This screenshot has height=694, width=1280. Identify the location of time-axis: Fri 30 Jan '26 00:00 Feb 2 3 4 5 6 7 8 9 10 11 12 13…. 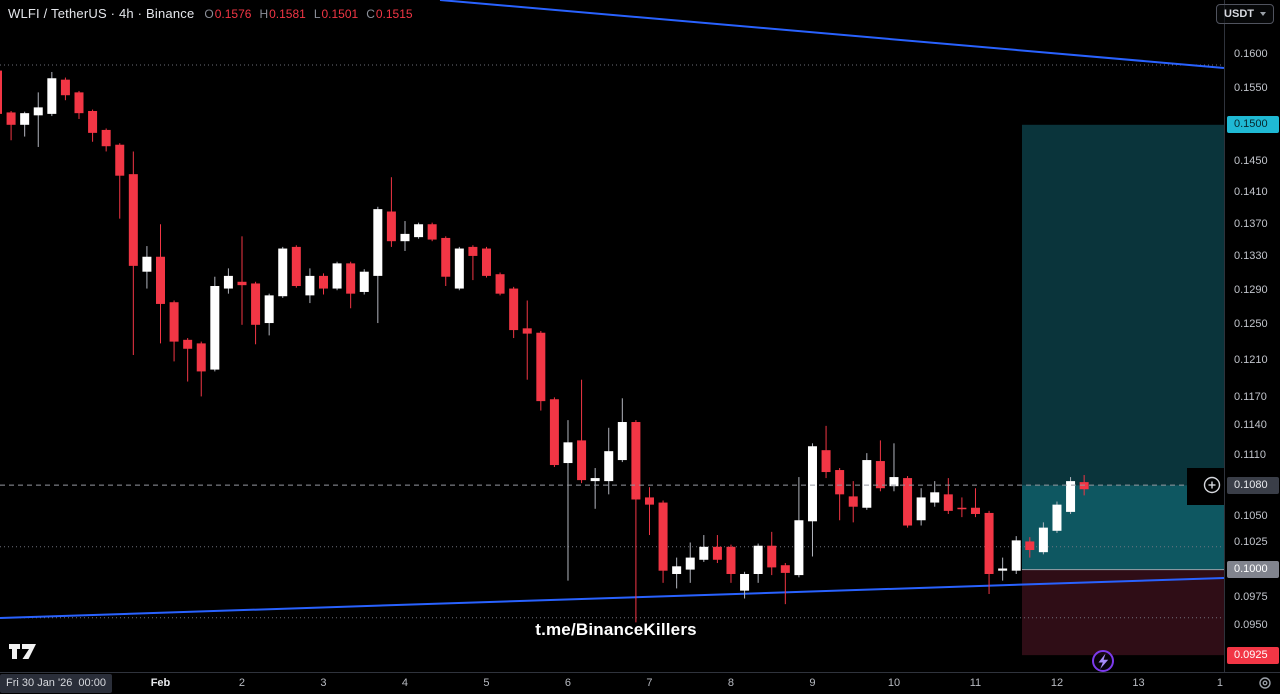
(640, 683).